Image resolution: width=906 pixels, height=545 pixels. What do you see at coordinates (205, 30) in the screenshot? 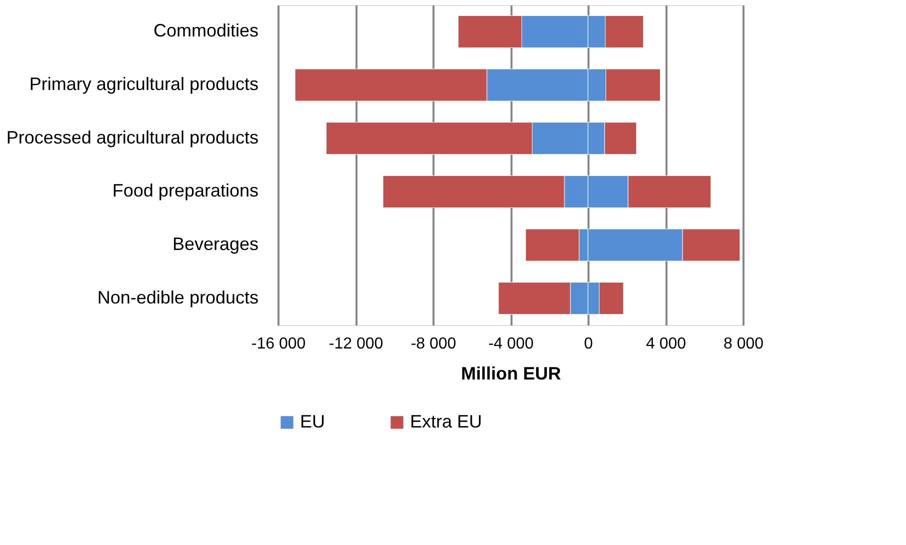
I see `y-tick-label: Commodities` at bounding box center [205, 30].